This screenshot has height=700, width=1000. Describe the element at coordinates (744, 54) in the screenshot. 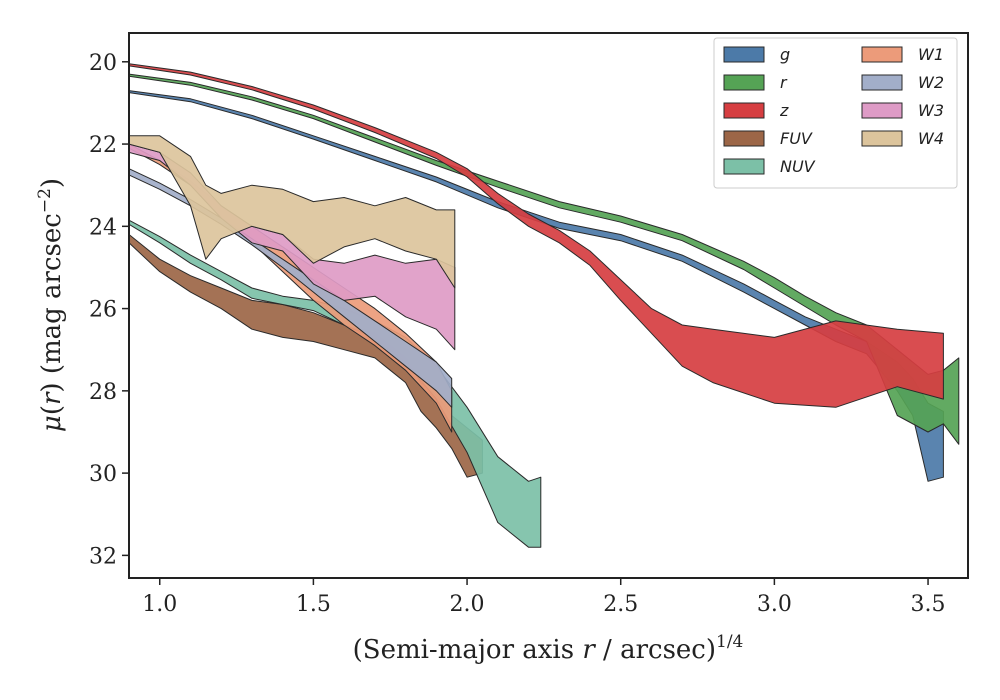

I see `legend-swatch-g` at that location.